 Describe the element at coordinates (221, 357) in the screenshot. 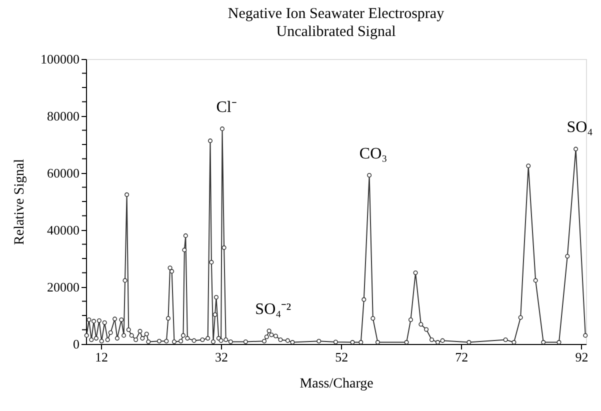

I see `x-tick-label: 32` at that location.